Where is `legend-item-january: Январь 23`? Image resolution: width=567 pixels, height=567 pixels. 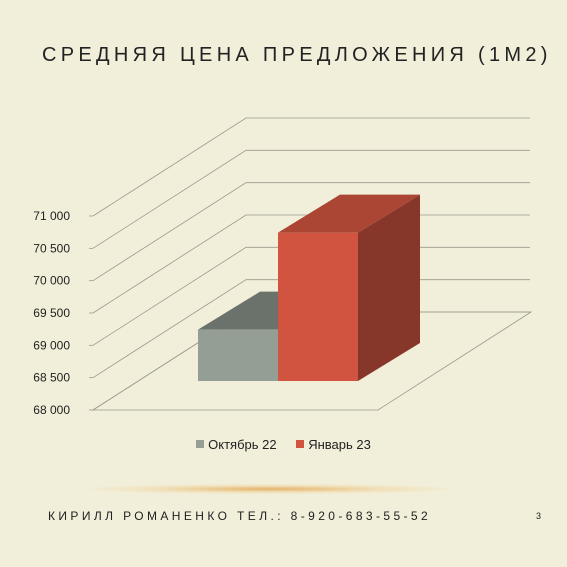 legend-item-january: Январь 23 is located at coordinates (333, 444).